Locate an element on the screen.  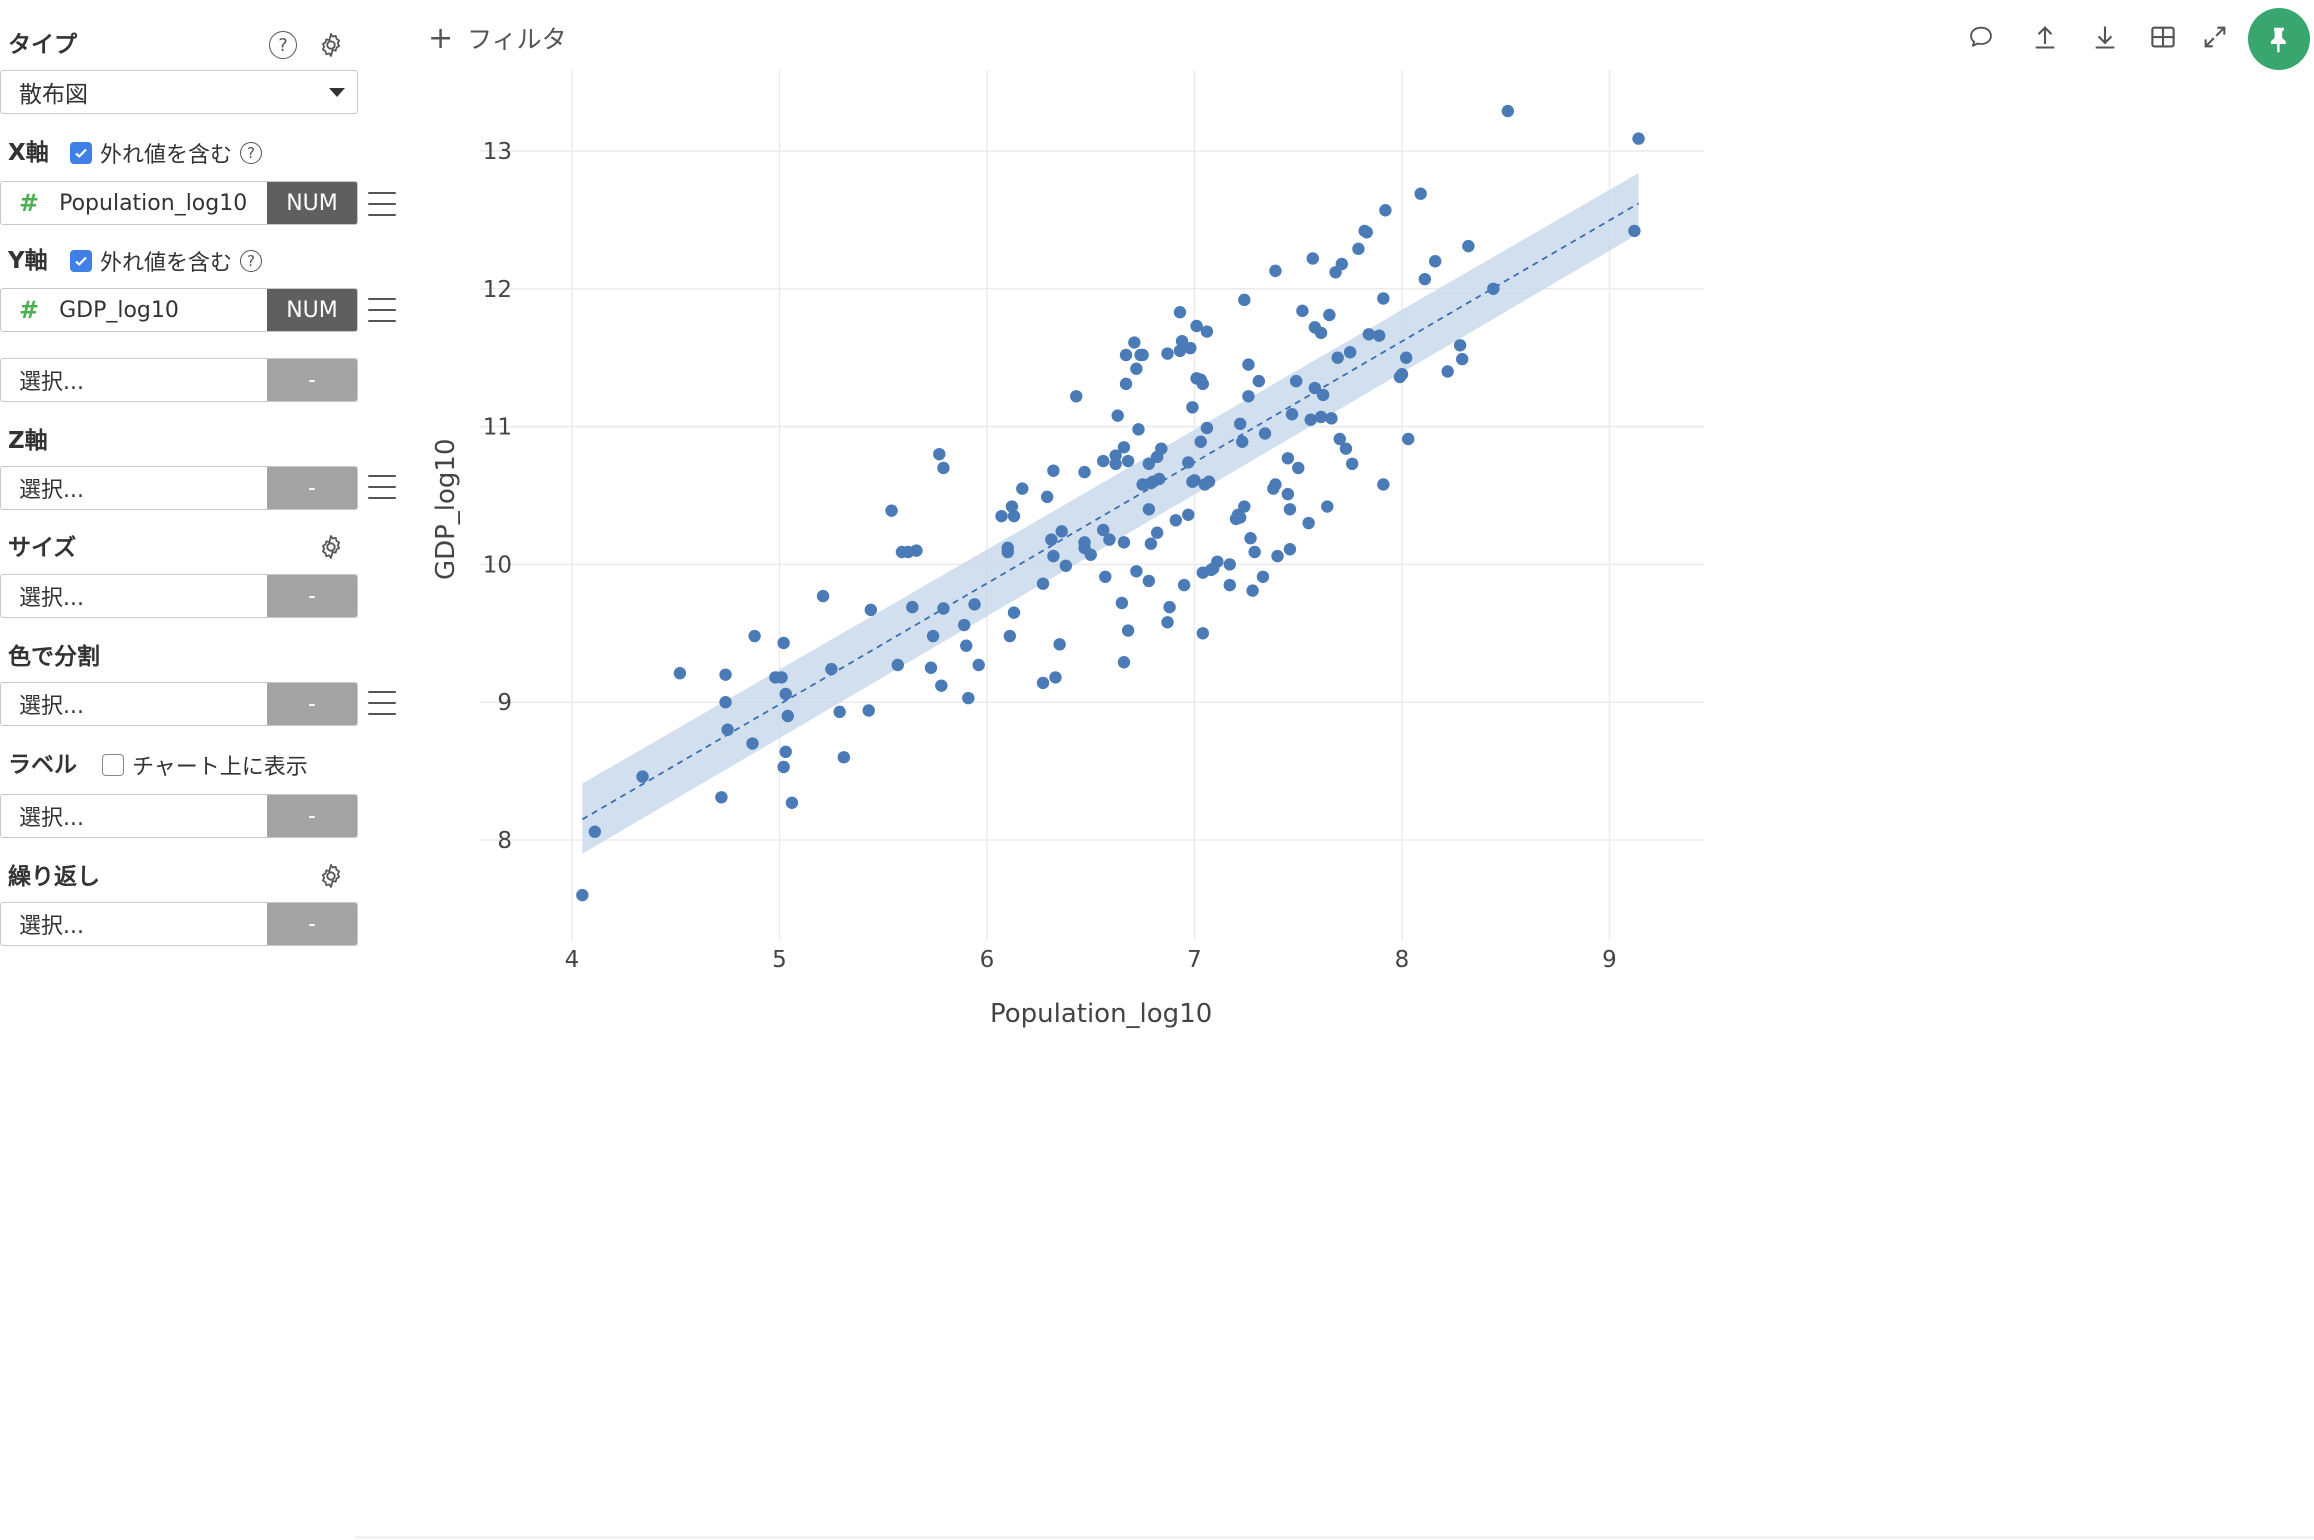
expand-icon is located at coordinates (2215, 37).